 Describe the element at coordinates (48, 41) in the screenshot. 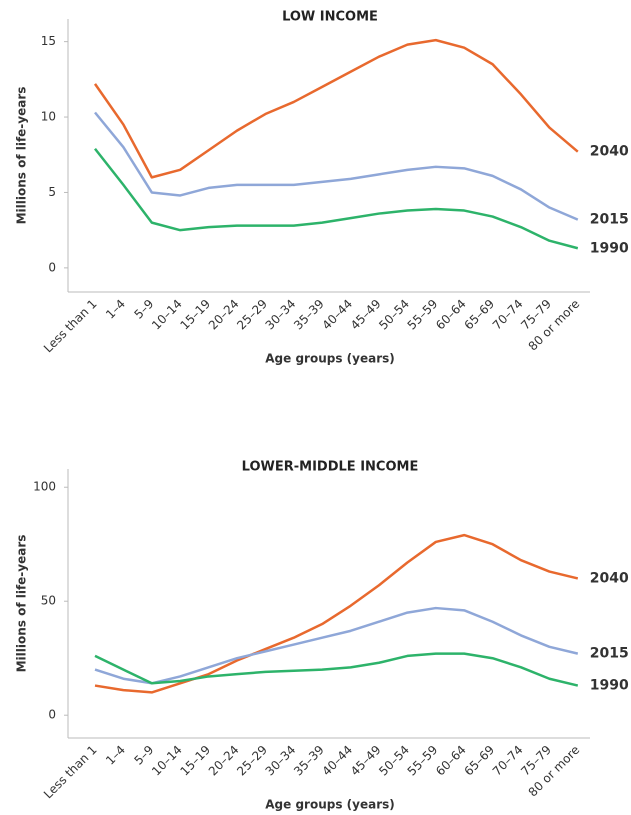

I see `y-tick-label: 15` at that location.